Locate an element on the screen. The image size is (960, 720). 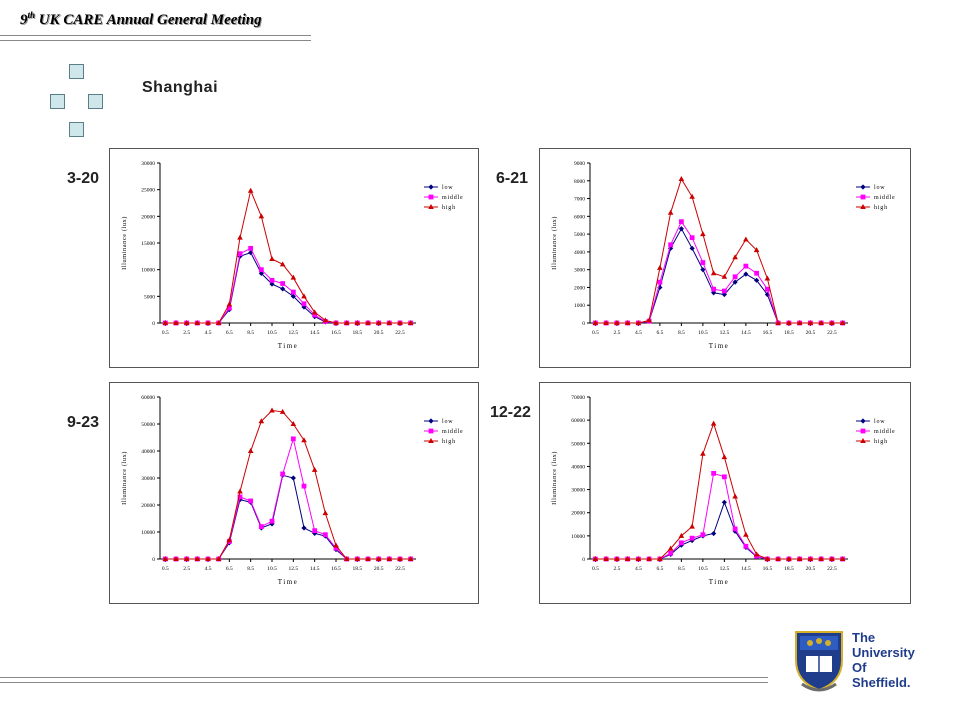
date-label-1: 3-20 is located at coordinates (83, 178).